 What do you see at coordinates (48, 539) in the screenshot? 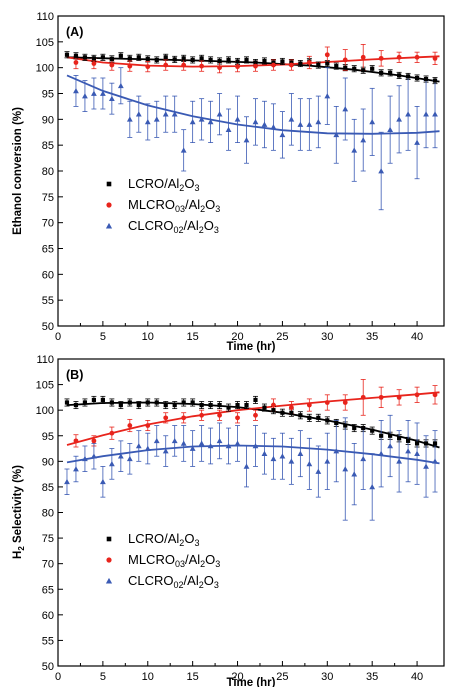
I see `y-tick-label: 75` at bounding box center [48, 539].